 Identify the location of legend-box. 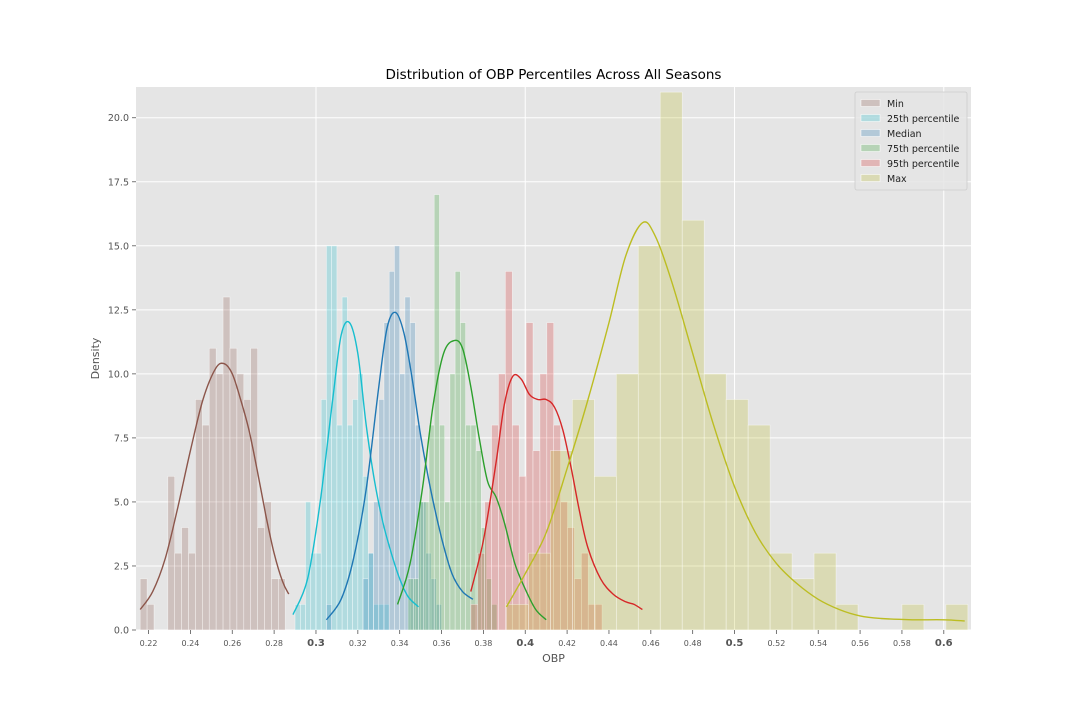
(911, 141).